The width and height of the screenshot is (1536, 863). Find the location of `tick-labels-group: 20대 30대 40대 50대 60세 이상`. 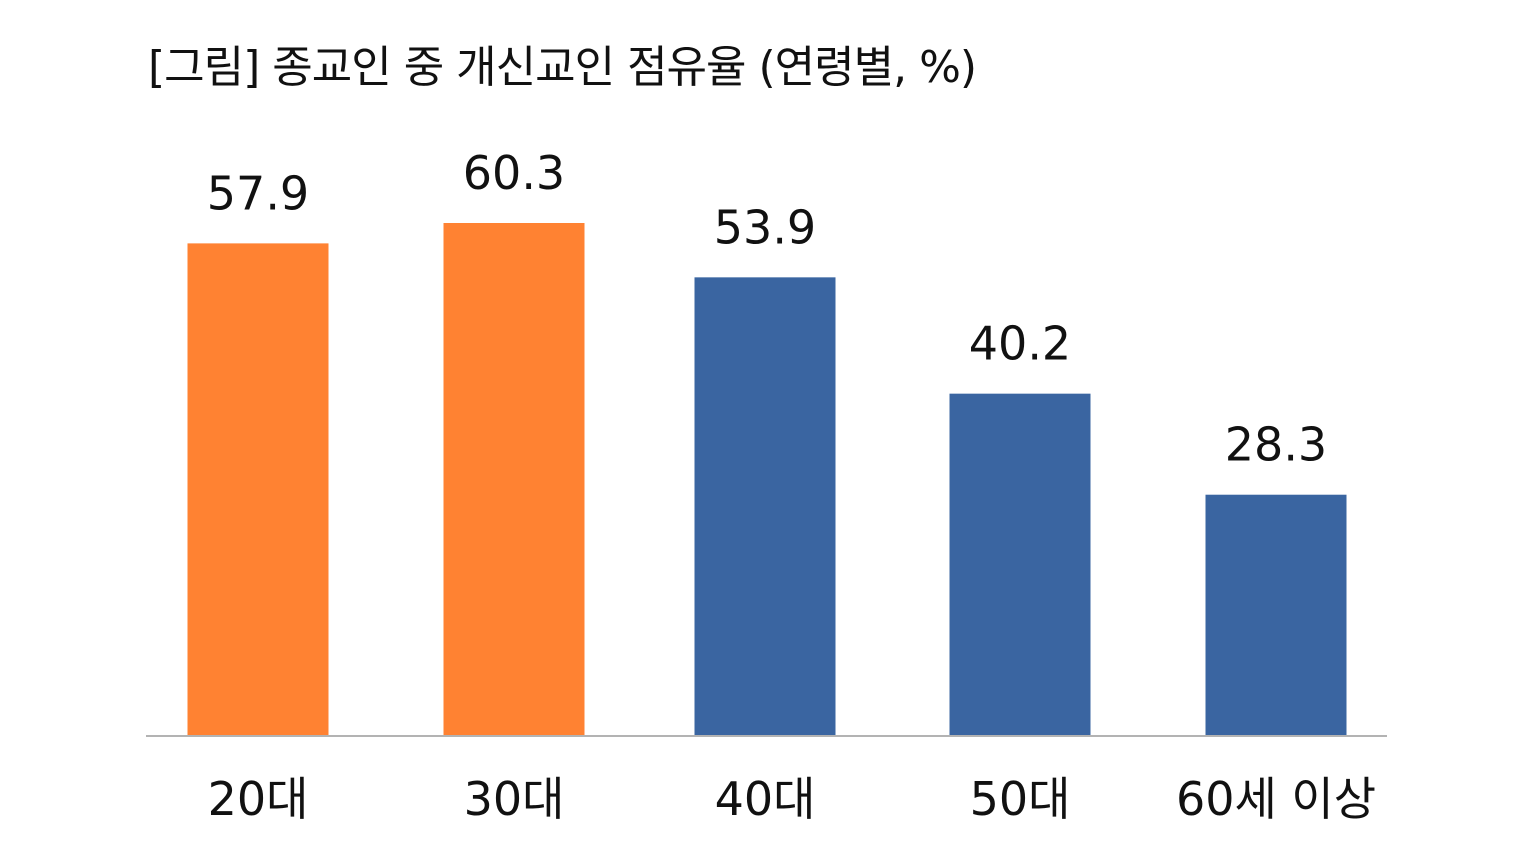

tick-labels-group: 20대 30대 40대 50대 60세 이상 is located at coordinates (792, 799).